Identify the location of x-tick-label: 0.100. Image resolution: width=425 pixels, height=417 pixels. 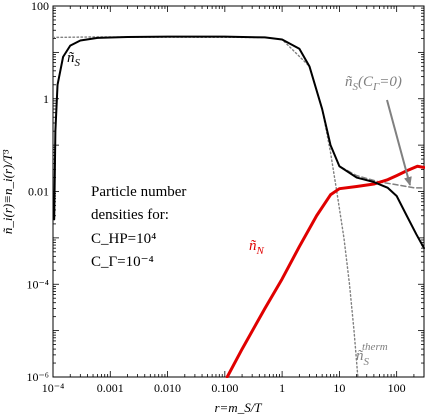
(224, 388).